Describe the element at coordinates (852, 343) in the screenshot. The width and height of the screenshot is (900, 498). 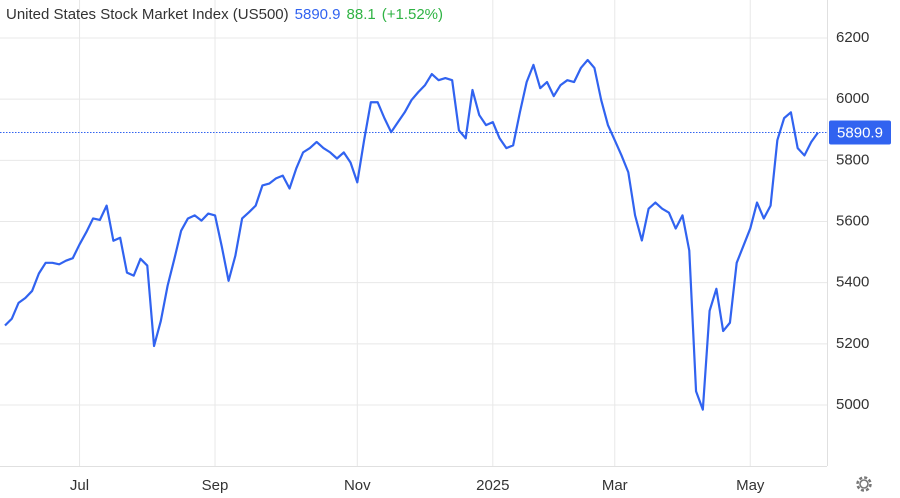
I see `y-tick-label: 5200` at that location.